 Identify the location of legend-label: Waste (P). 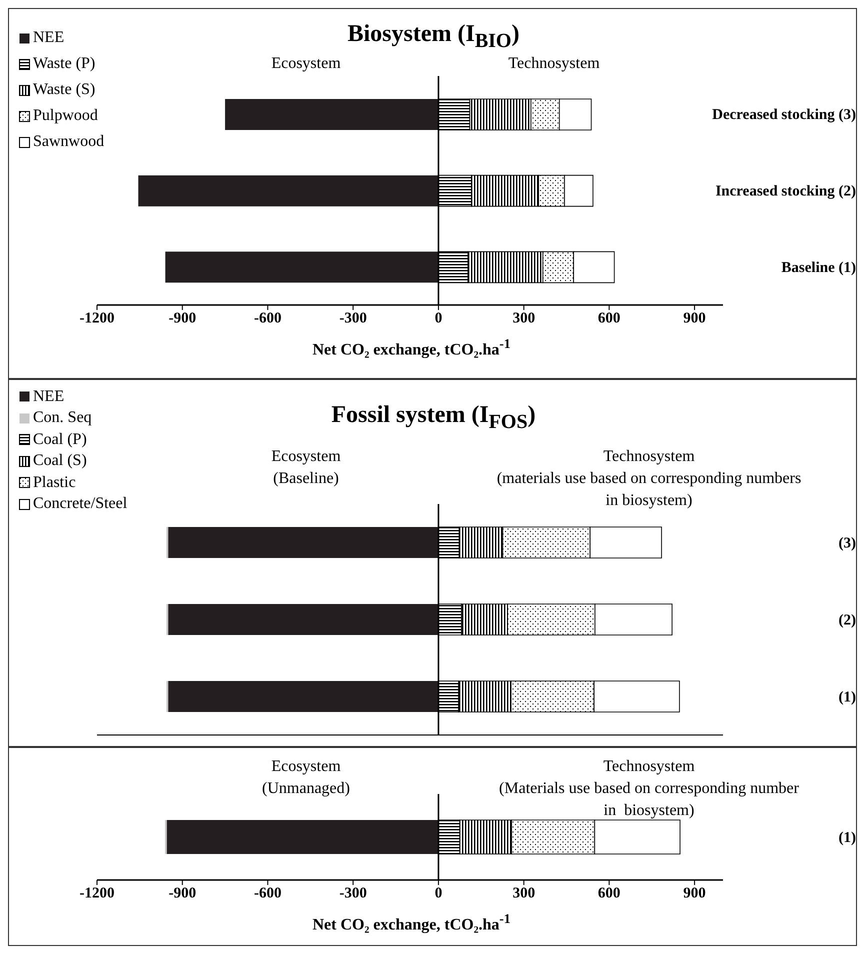
(64, 64).